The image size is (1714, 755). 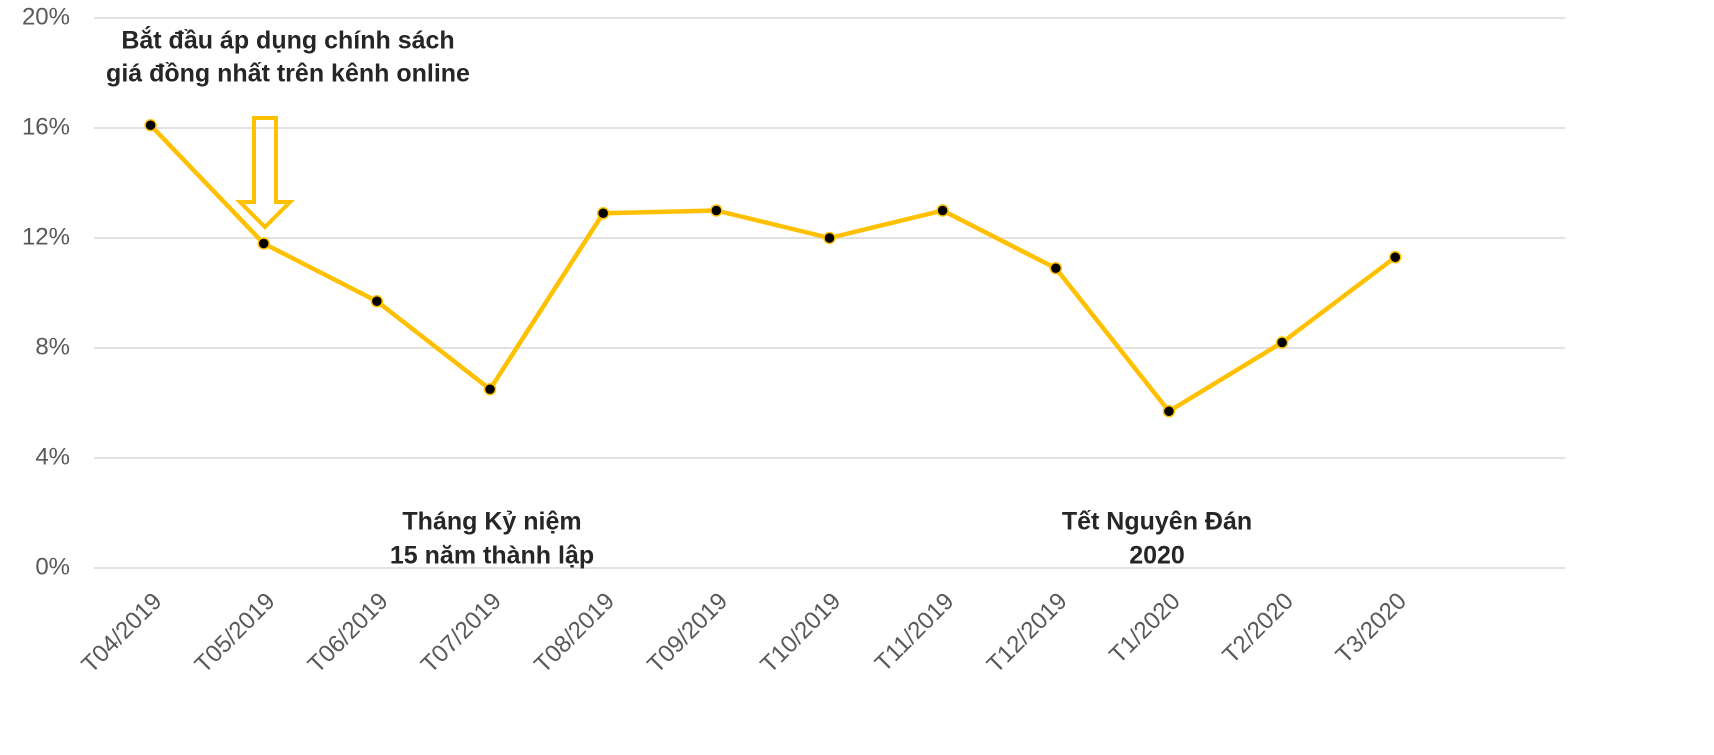 What do you see at coordinates (1157, 556) in the screenshot?
I see `annotation: 2020` at bounding box center [1157, 556].